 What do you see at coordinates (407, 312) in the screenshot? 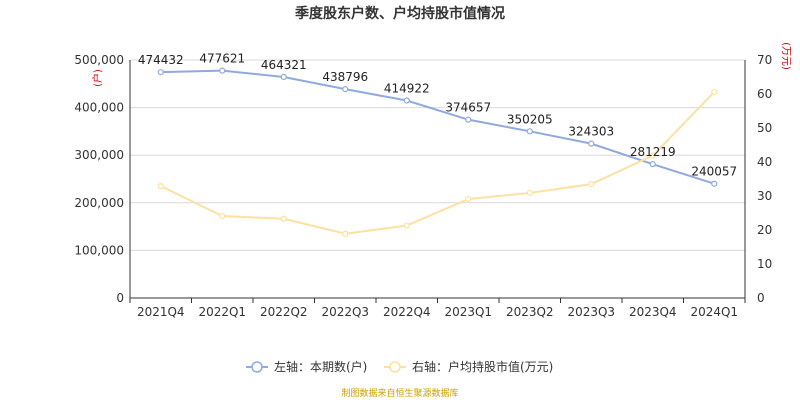
I see `x-axis-tick-label: 2022Q4` at bounding box center [407, 312].